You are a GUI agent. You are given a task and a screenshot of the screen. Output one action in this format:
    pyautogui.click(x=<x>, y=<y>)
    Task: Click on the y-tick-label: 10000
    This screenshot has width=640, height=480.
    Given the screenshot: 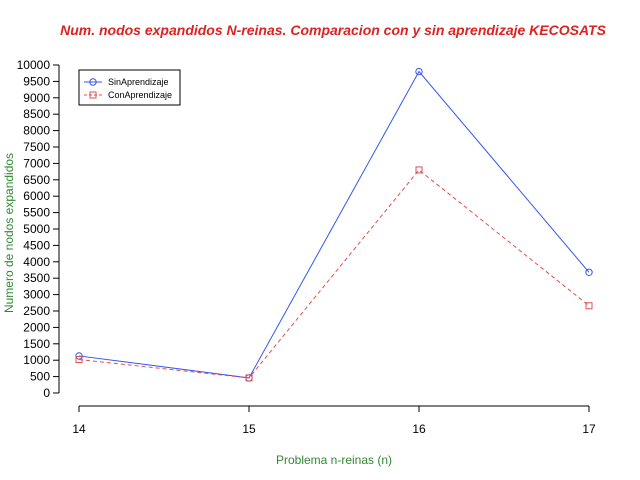 What is the action you would take?
    pyautogui.click(x=34, y=65)
    